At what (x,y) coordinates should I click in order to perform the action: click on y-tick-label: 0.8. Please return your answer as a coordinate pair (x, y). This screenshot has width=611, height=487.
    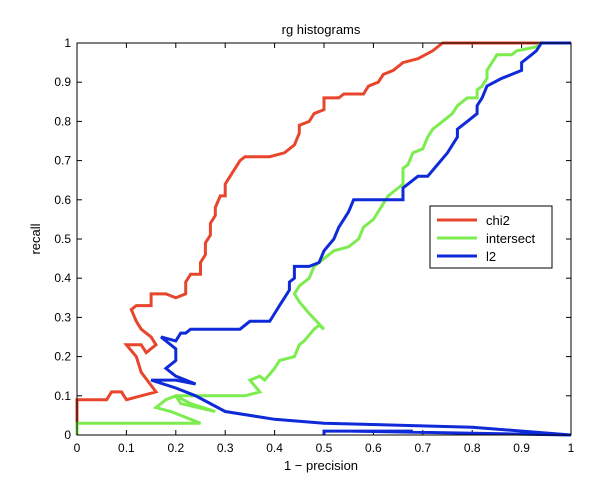
    Looking at the image, I should click on (62, 121).